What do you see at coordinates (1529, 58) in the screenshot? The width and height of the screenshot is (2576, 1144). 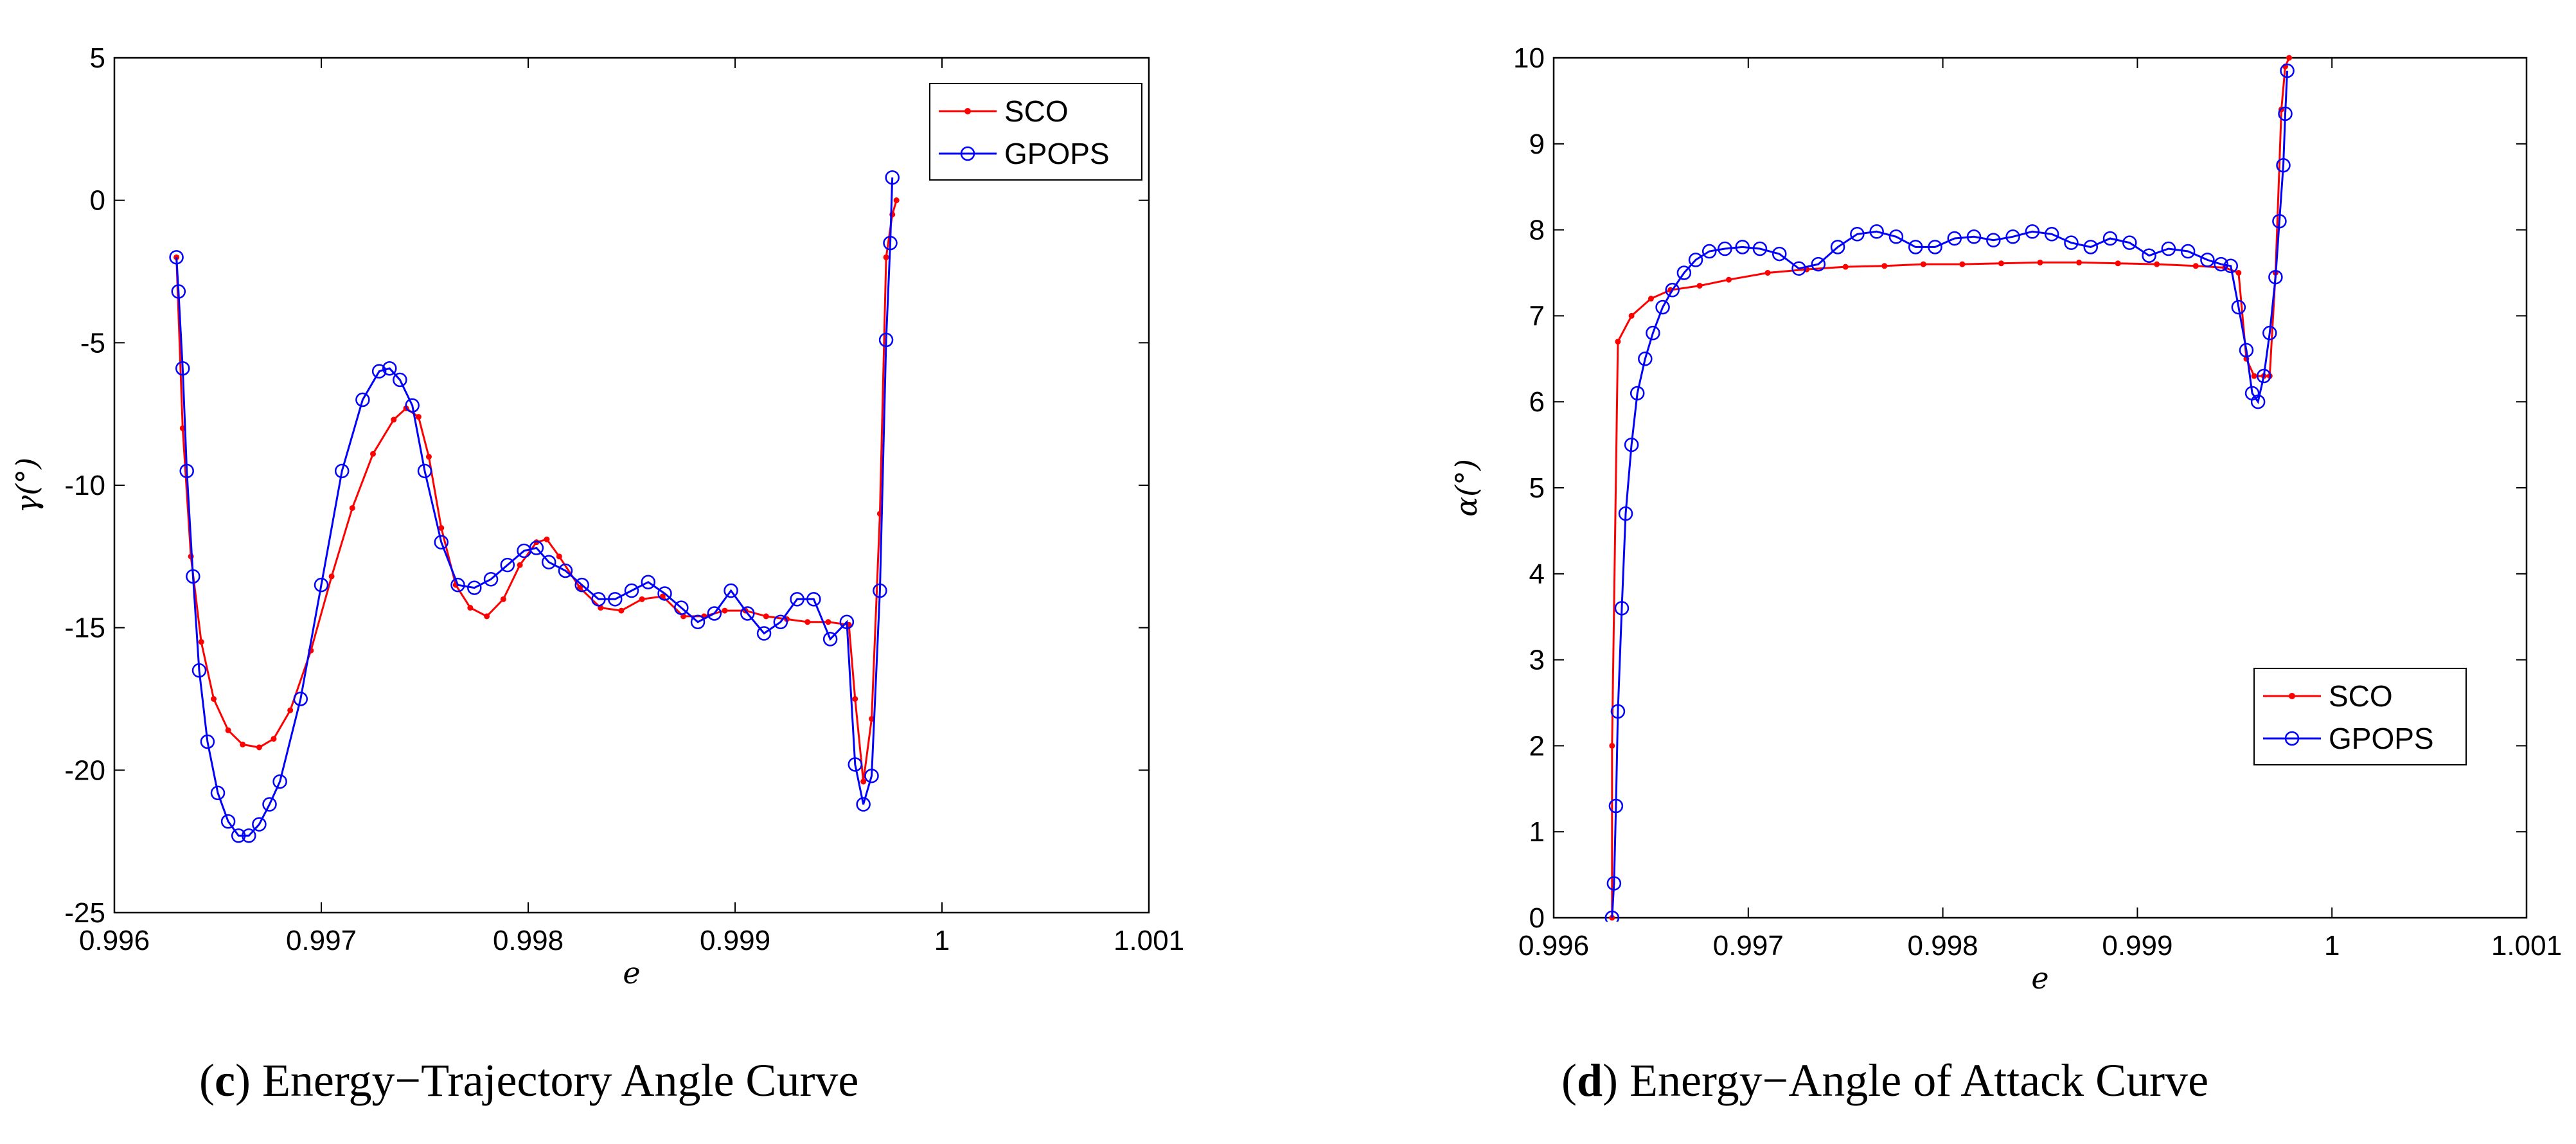 I see `y-tick-label: 10` at bounding box center [1529, 58].